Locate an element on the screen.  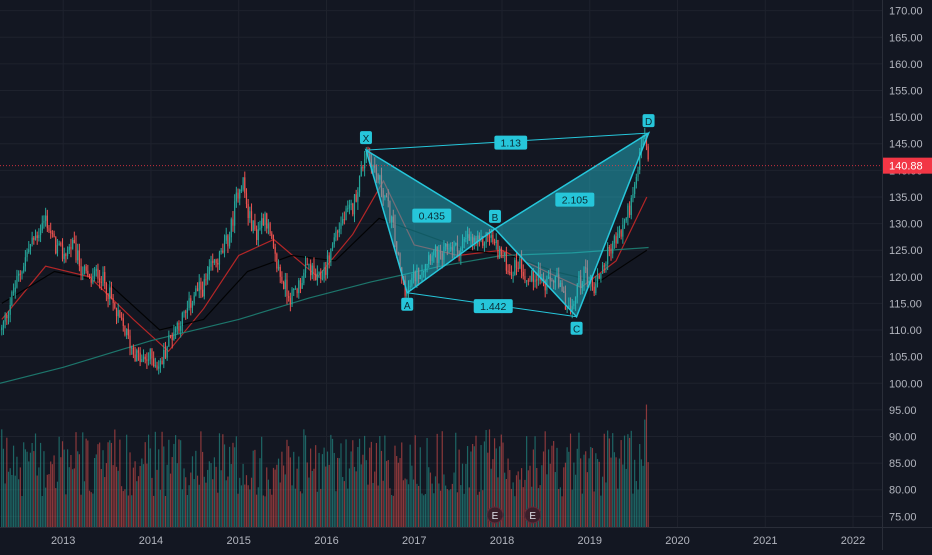
price-tick-label: 160.00 is located at coordinates (906, 65).